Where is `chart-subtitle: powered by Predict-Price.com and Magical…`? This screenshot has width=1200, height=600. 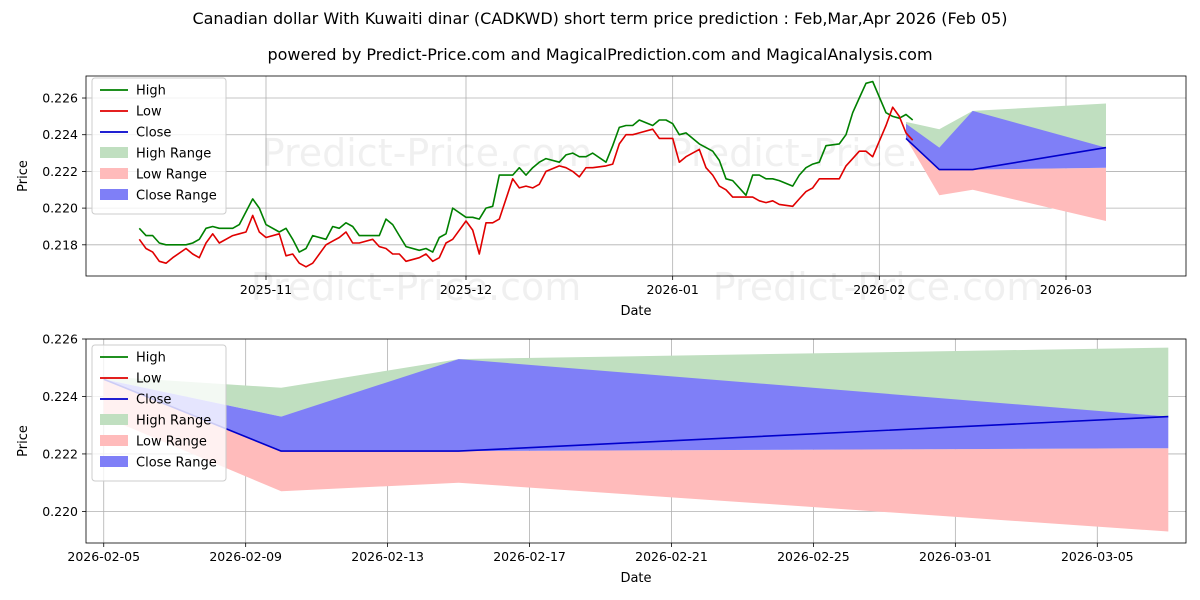
chart-subtitle: powered by Predict-Price.com and Magical… is located at coordinates (600, 54).